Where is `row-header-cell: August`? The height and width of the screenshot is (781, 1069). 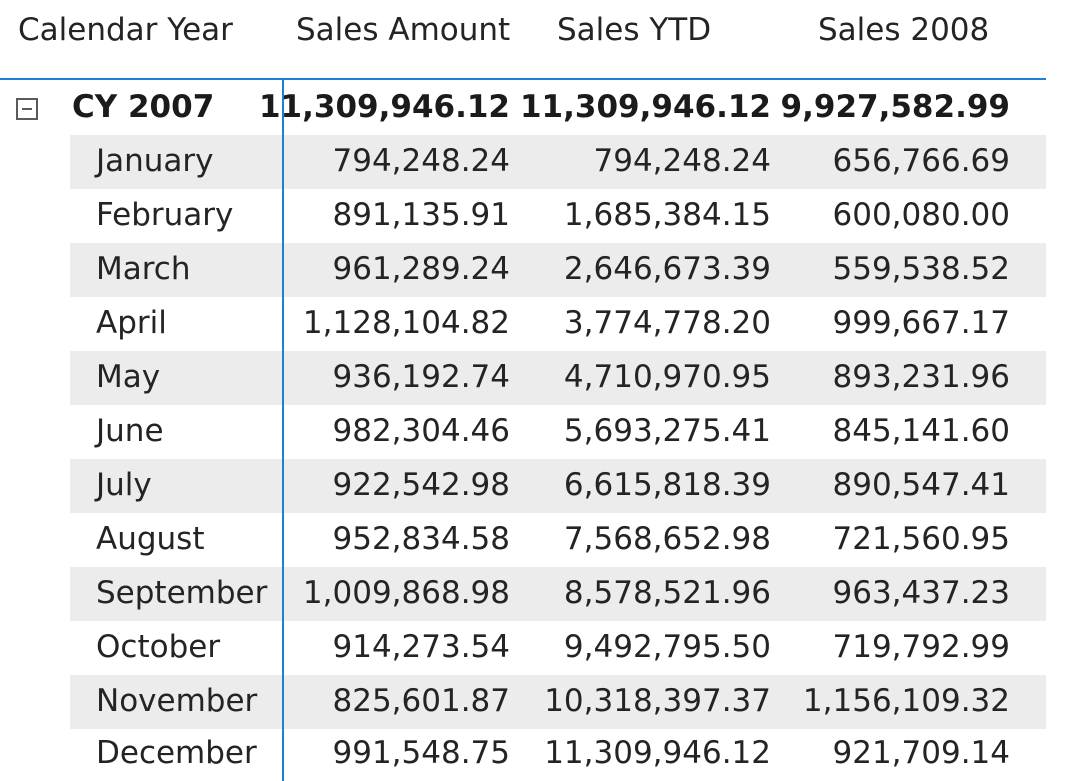
row-header-cell: August is located at coordinates (150, 539).